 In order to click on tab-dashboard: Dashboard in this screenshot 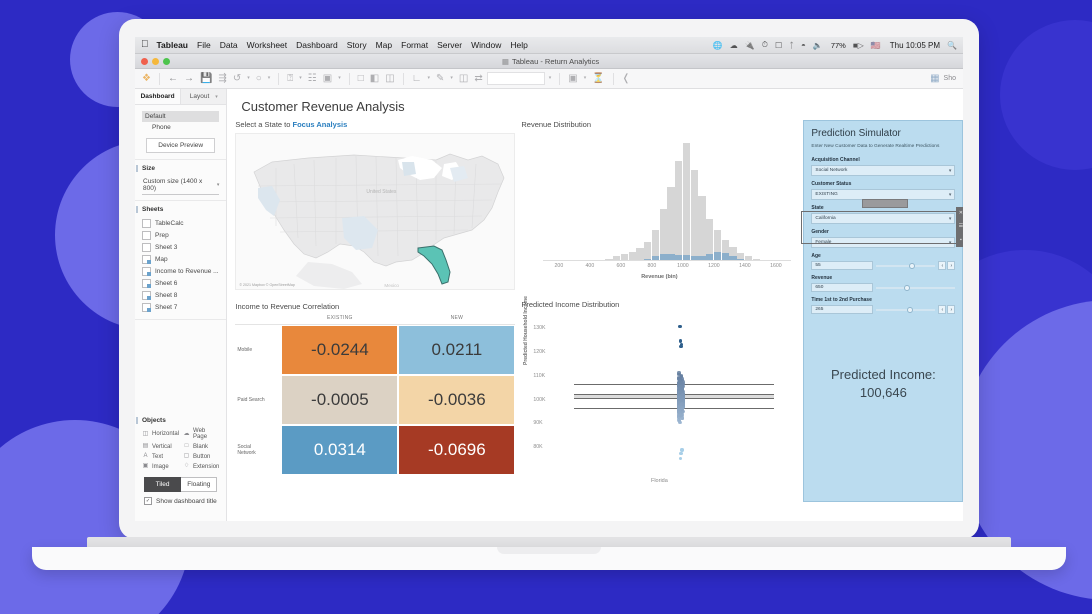, I will do `click(158, 96)`.